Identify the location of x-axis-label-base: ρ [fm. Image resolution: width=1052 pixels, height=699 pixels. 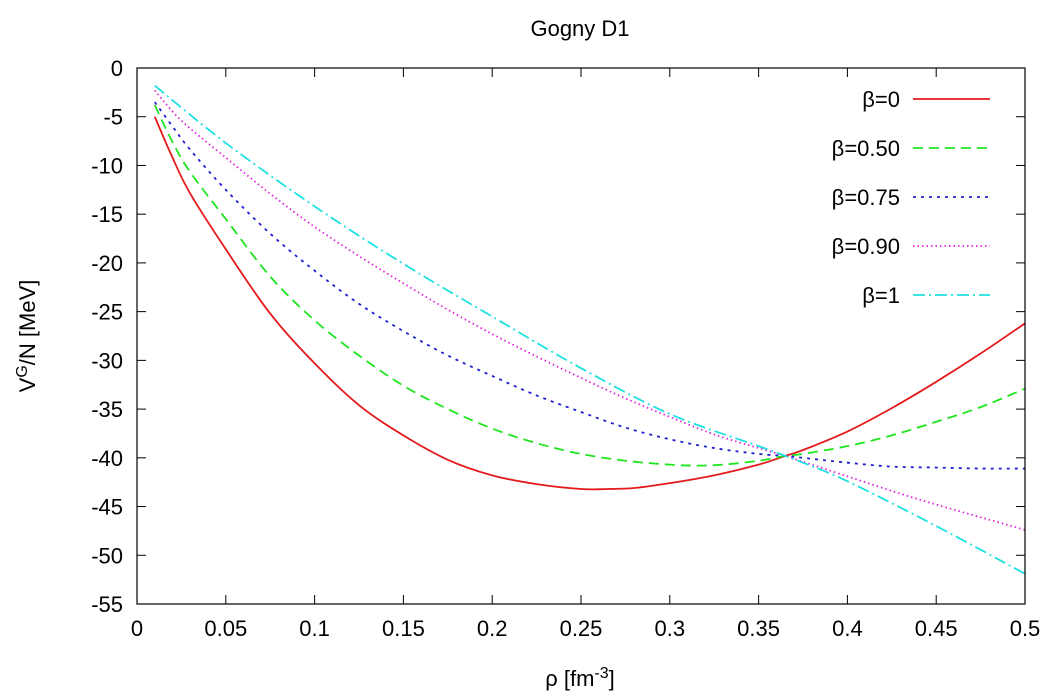
(569, 678).